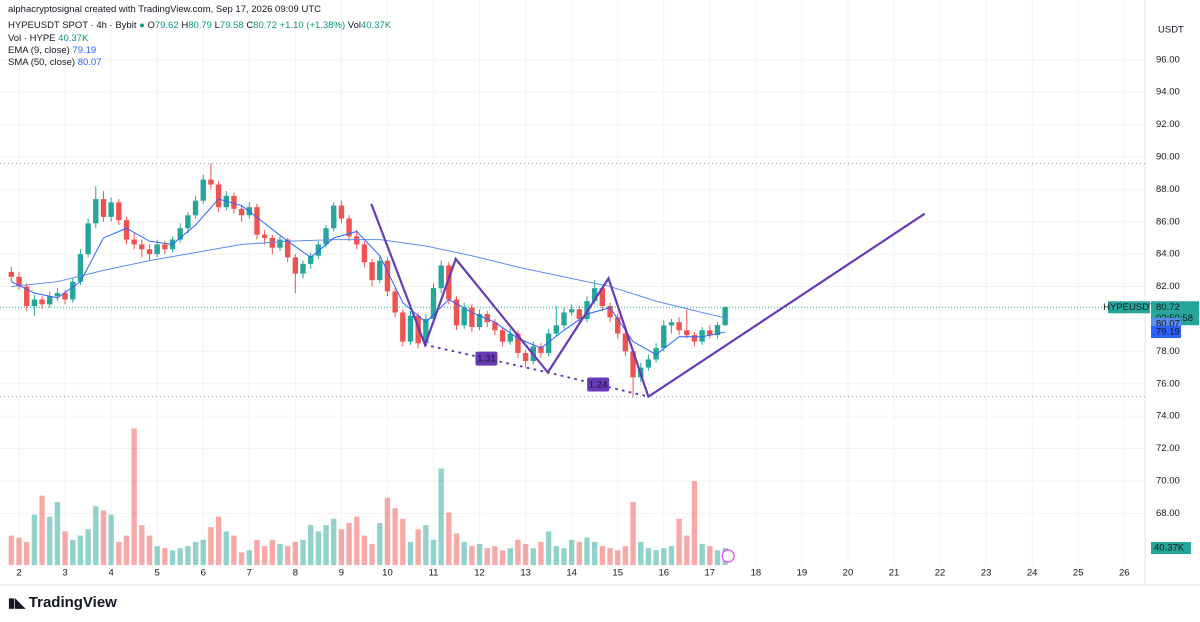 The height and width of the screenshot is (622, 1200). What do you see at coordinates (663, 573) in the screenshot?
I see `x-tick-label: 16` at bounding box center [663, 573].